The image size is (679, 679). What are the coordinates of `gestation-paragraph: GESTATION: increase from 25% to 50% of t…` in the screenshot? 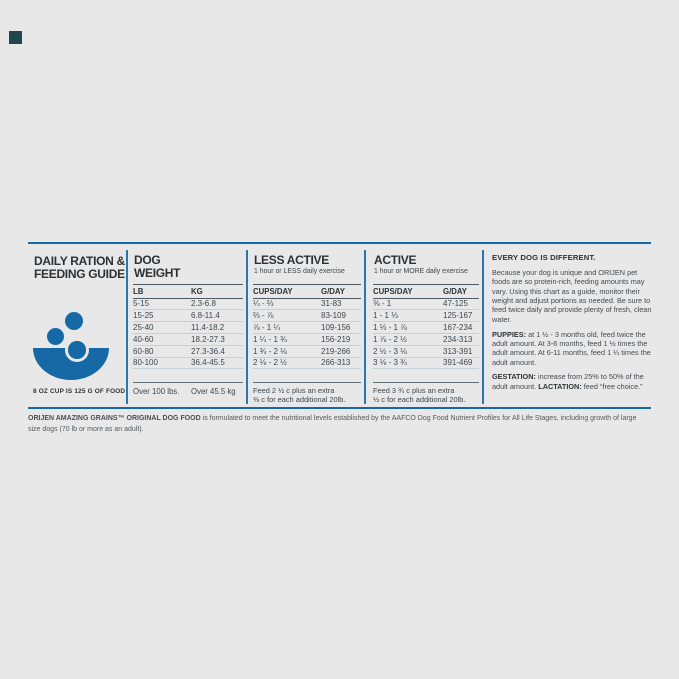 It's located at (572, 381).